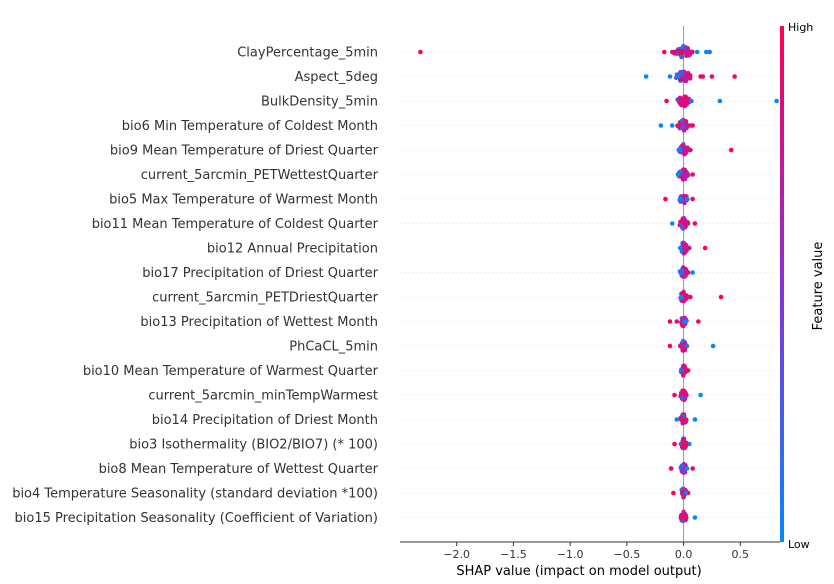 Image resolution: width=834 pixels, height=584 pixels. What do you see at coordinates (456, 554) in the screenshot?
I see `x-tick-label: −2.0` at bounding box center [456, 554].